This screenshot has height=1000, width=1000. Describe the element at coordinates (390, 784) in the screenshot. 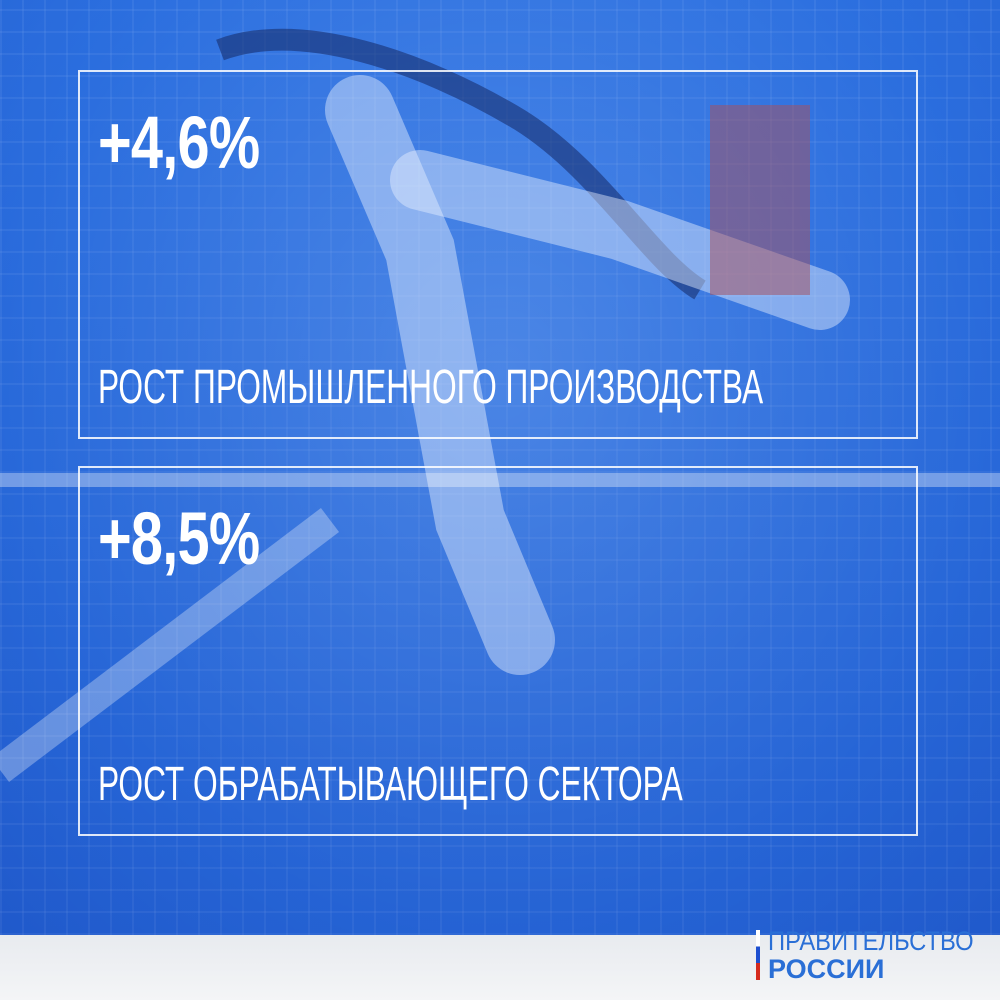

I see `stat-label: РОСТ ОБРАБАТЫВАЮЩЕГО СЕКТОРА` at that location.